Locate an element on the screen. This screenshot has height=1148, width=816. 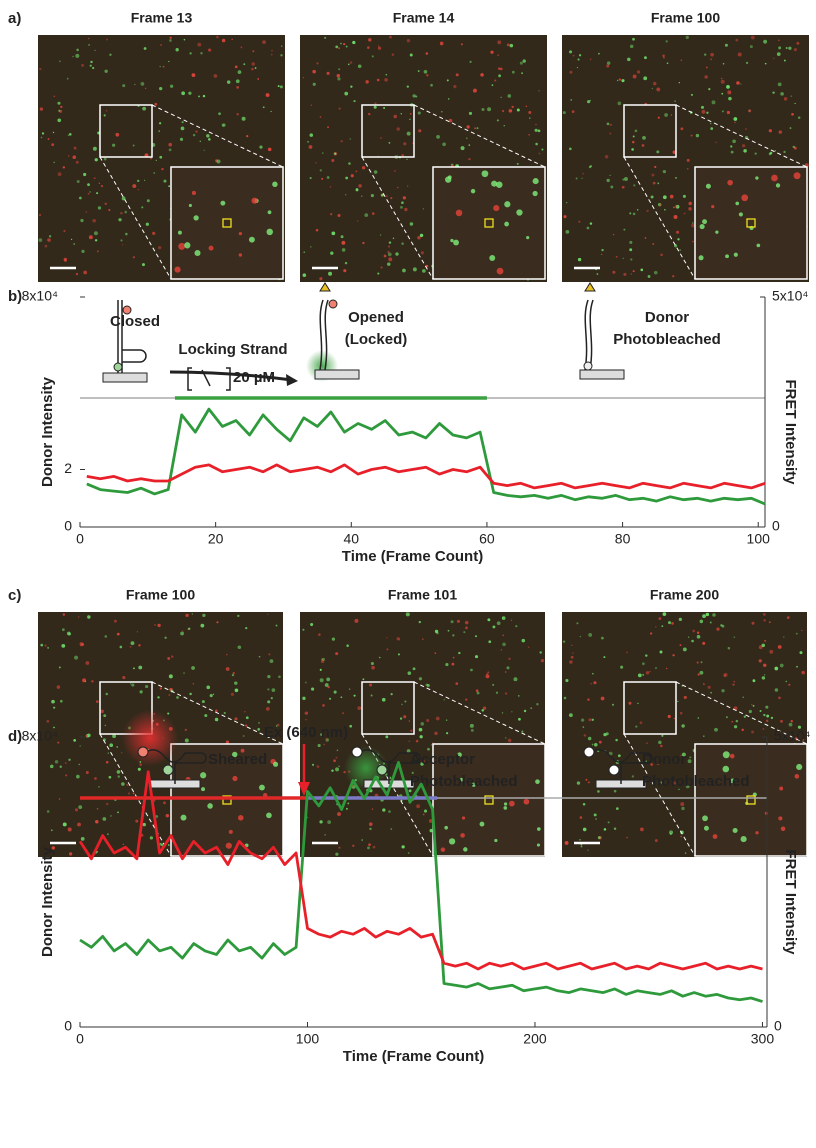
acceptor is located at coordinates (589, 752).